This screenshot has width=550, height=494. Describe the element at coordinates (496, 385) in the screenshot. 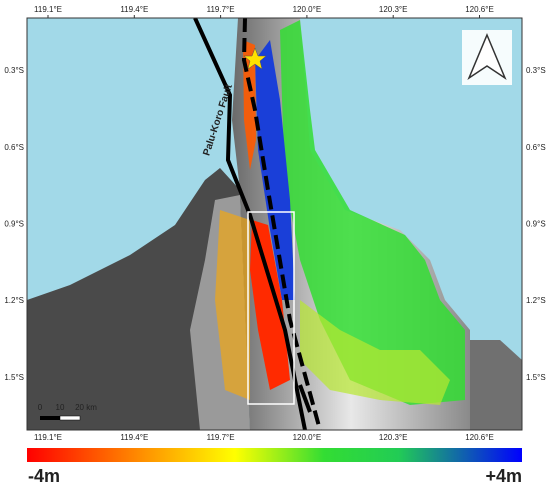

I see `east-land` at that location.